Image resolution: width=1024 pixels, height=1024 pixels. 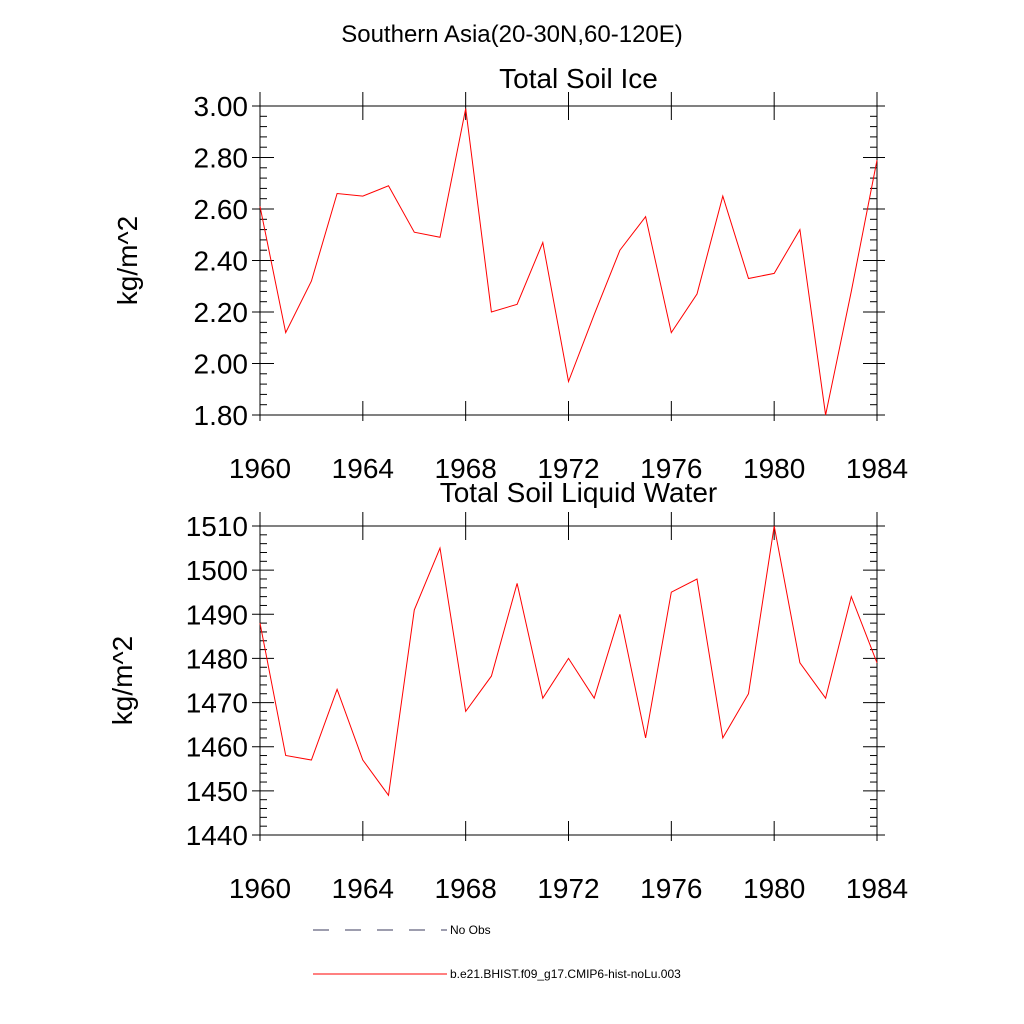 What do you see at coordinates (221, 312) in the screenshot?
I see `y-tick-label: 2.20` at bounding box center [221, 312].